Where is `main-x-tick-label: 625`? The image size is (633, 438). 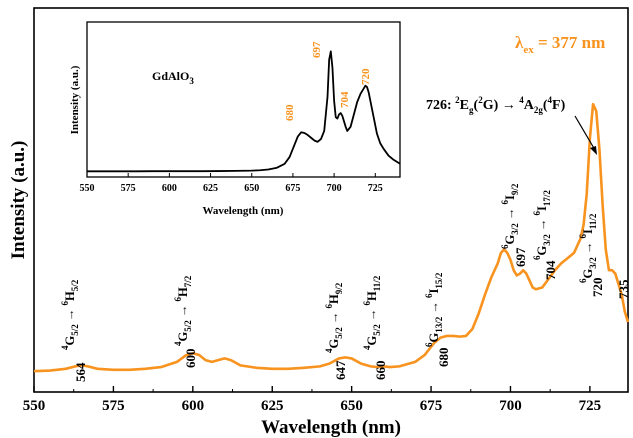
main-x-tick-label: 625 is located at coordinates (272, 406).